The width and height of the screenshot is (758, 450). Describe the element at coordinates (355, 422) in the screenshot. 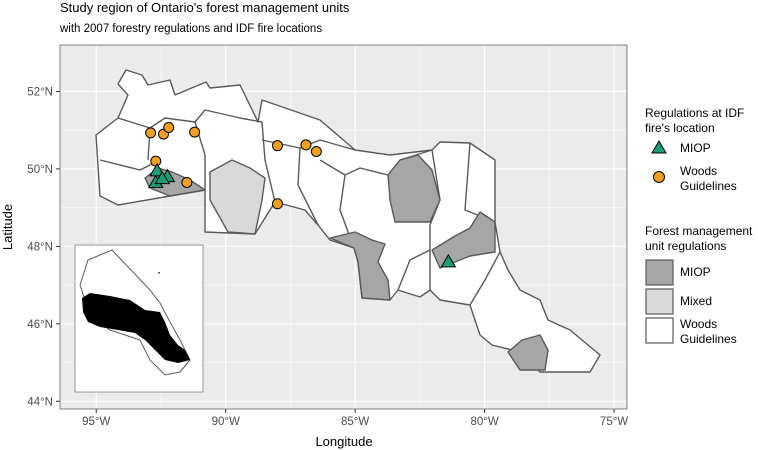

I see `x-tick-label: 85°W` at that location.